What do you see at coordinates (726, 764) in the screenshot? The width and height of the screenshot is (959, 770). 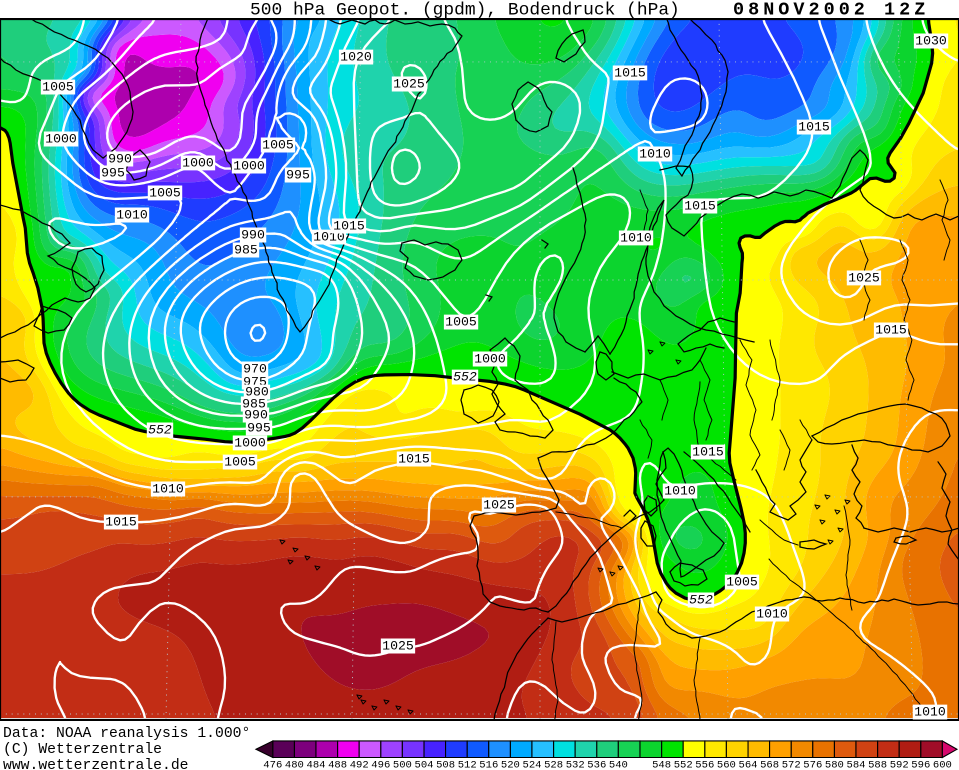 I see `svg-text: 560` at bounding box center [726, 764].